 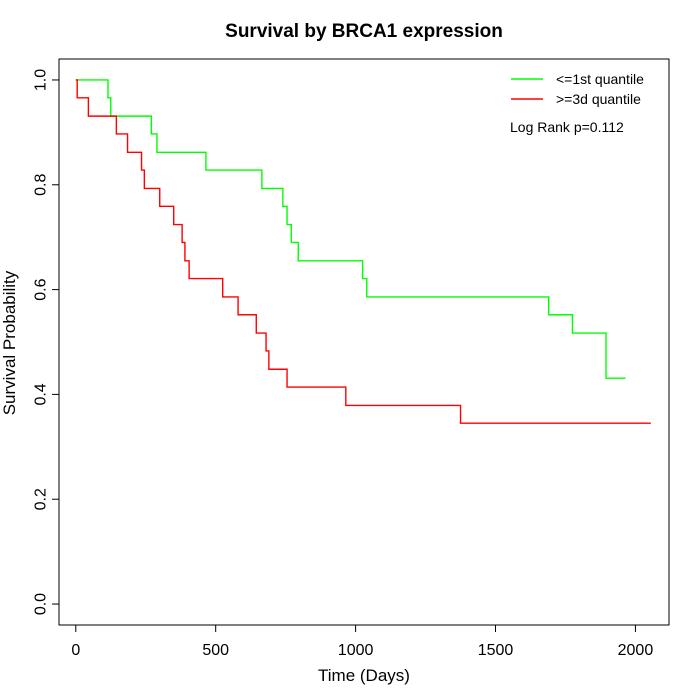 I want to click on y-tick-label: 0.2, so click(x=41, y=499).